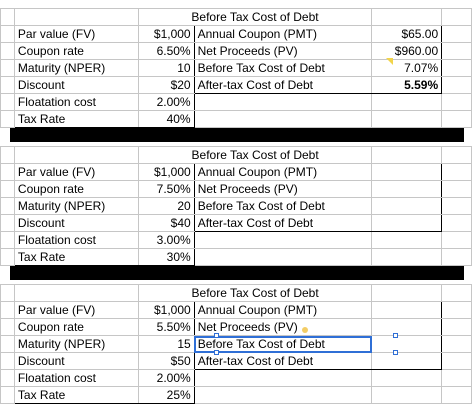 The height and width of the screenshot is (414, 472). What do you see at coordinates (166, 378) in the screenshot?
I see `input-value-floatation-cost: 2.00%` at bounding box center [166, 378].